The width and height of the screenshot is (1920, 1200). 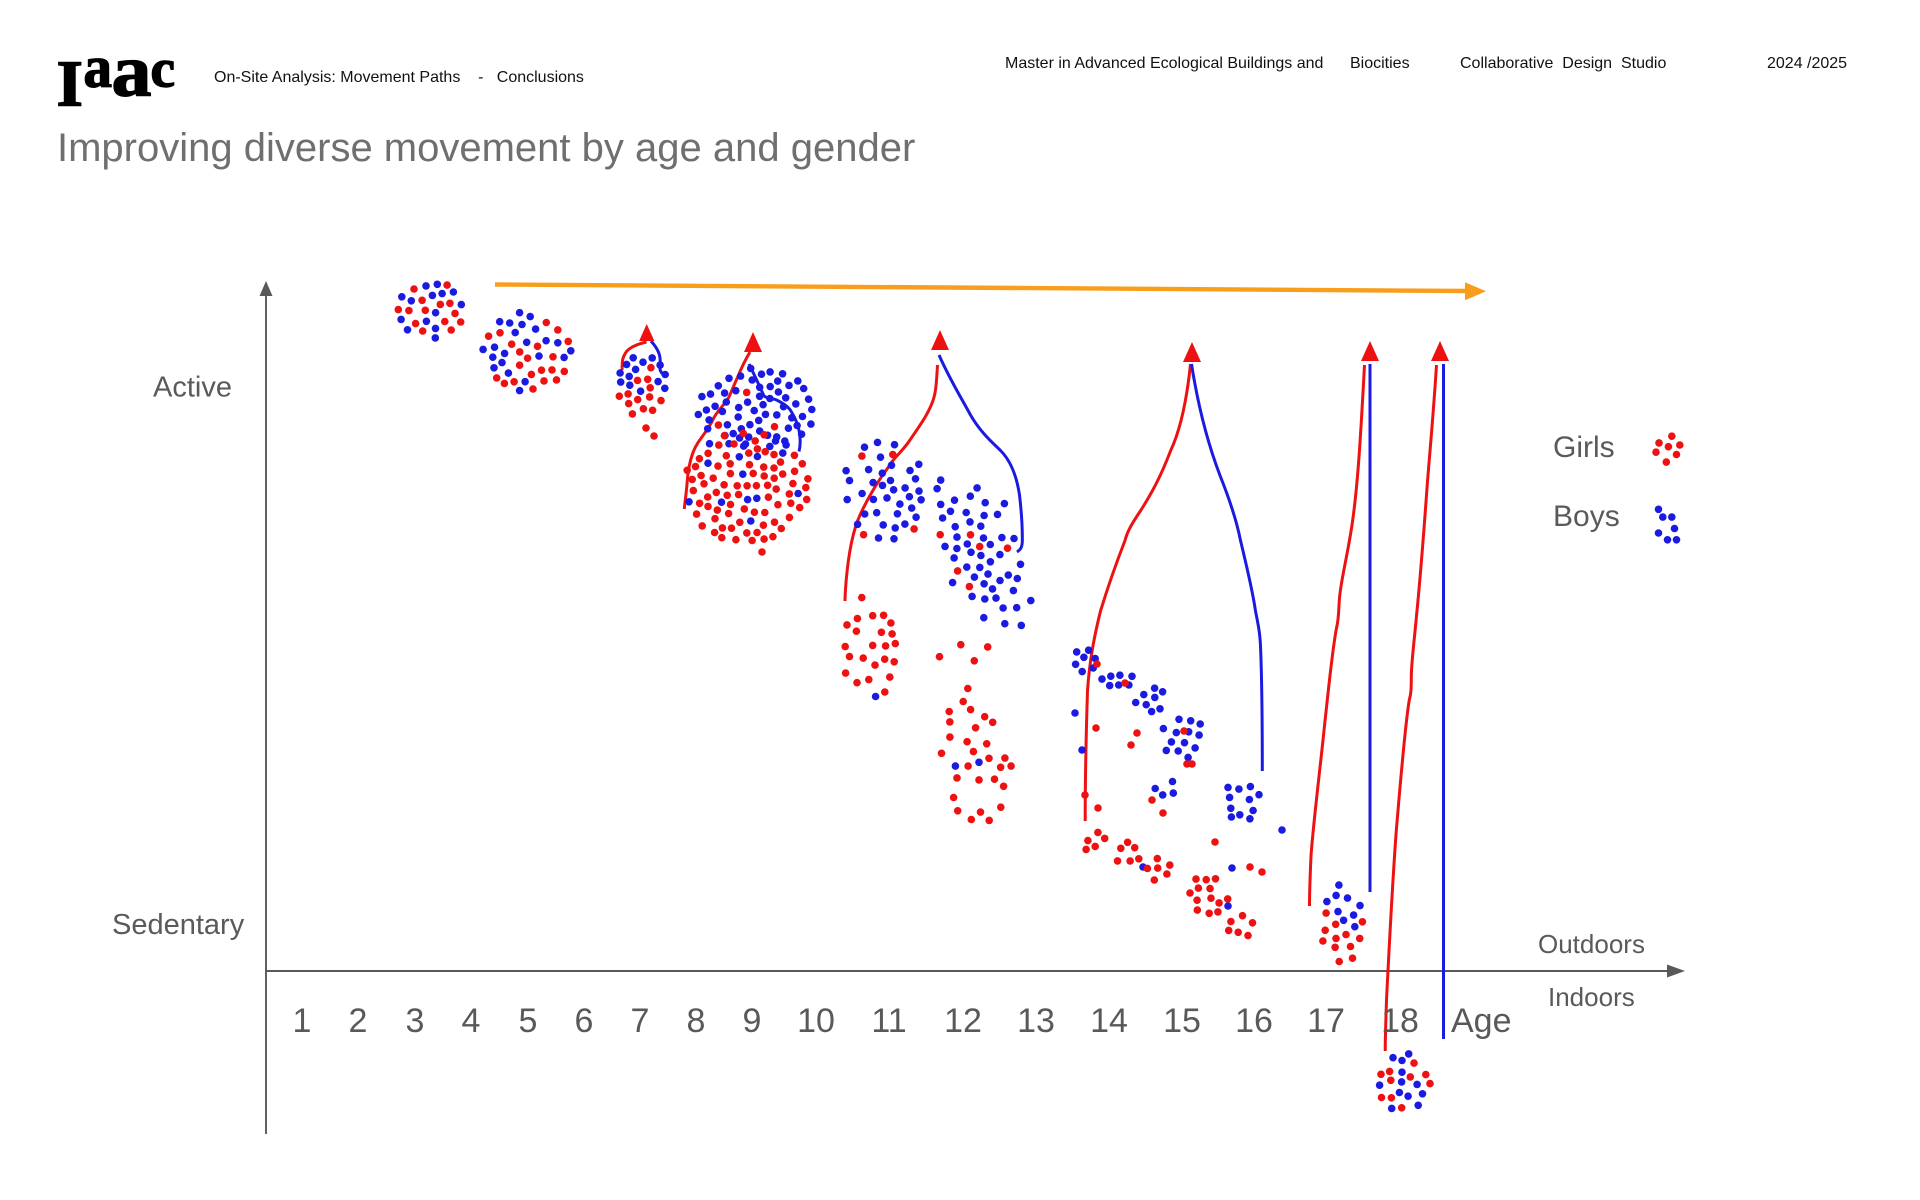 I want to click on svg-text: 17, so click(x=1326, y=1021).